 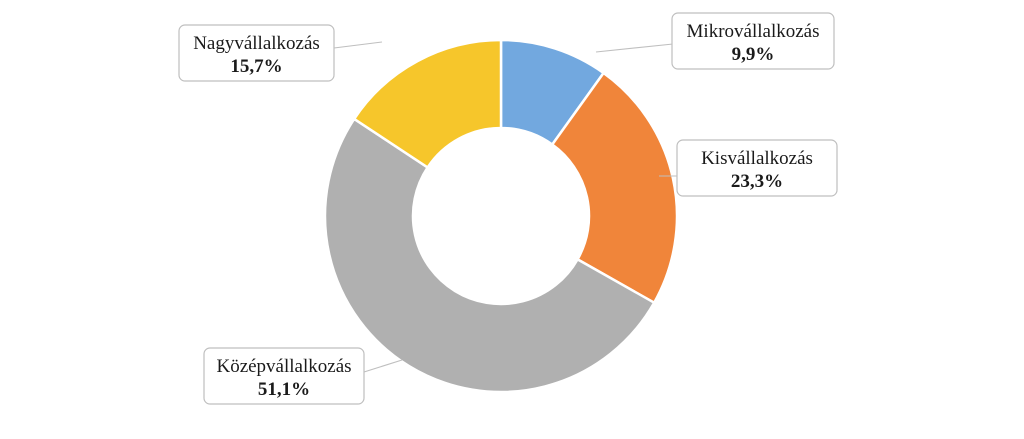 I want to click on slice-label: Középvállalkozás, so click(x=283, y=366).